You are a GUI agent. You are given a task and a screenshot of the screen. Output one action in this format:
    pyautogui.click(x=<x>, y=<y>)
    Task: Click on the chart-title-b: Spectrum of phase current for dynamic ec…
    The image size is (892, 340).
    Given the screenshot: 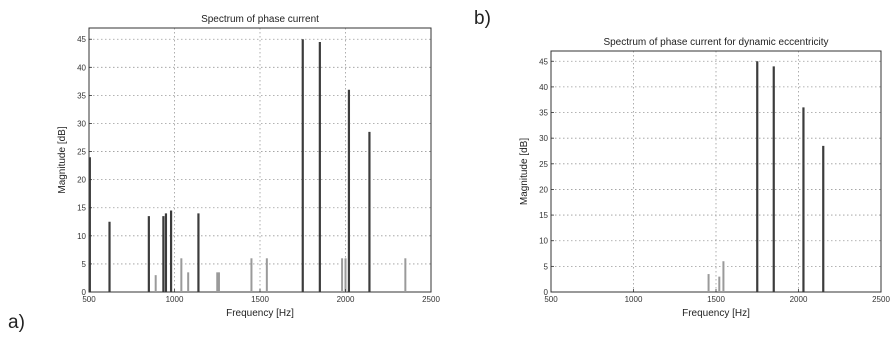 What is the action you would take?
    pyautogui.click(x=715, y=42)
    